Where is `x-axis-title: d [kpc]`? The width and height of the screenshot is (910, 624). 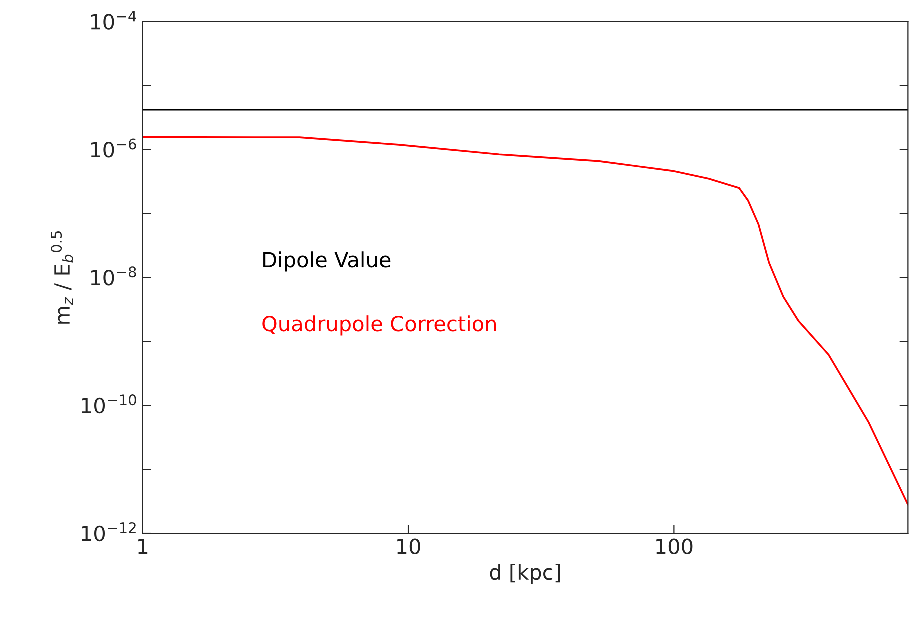 x-axis-title: d [kpc] is located at coordinates (525, 574).